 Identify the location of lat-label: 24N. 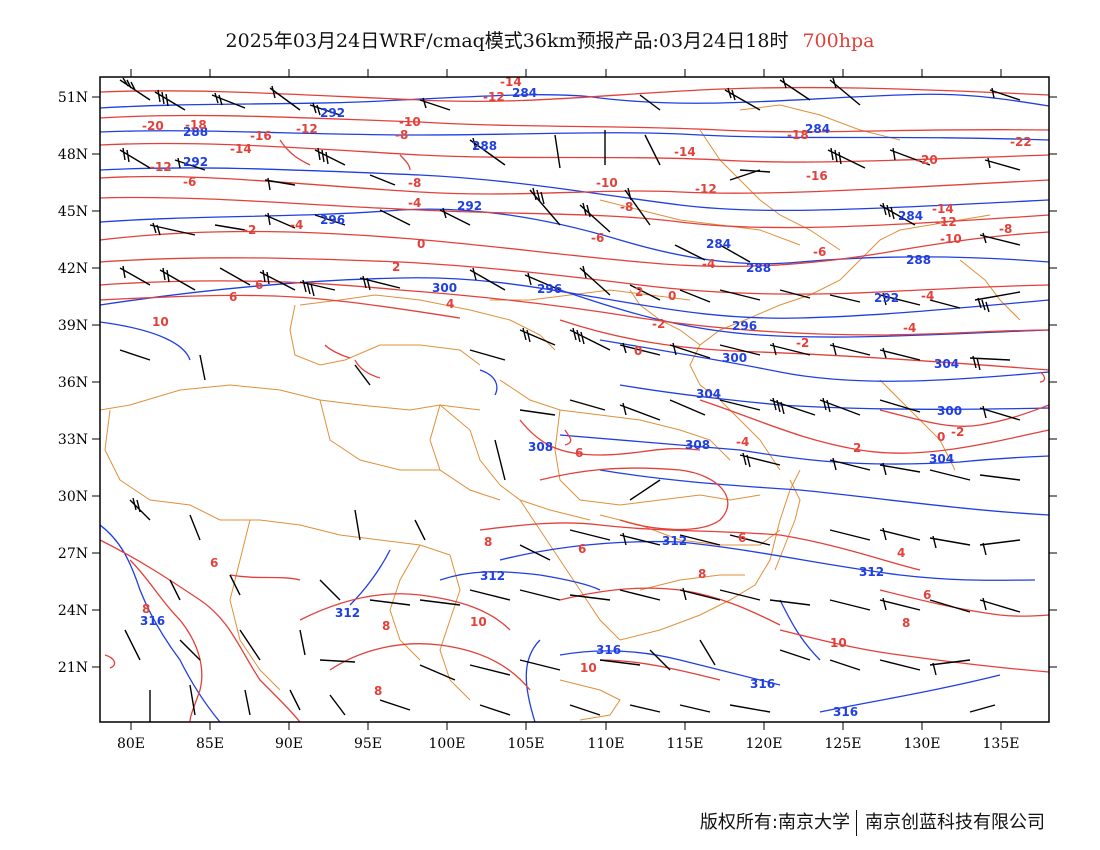
(73, 611).